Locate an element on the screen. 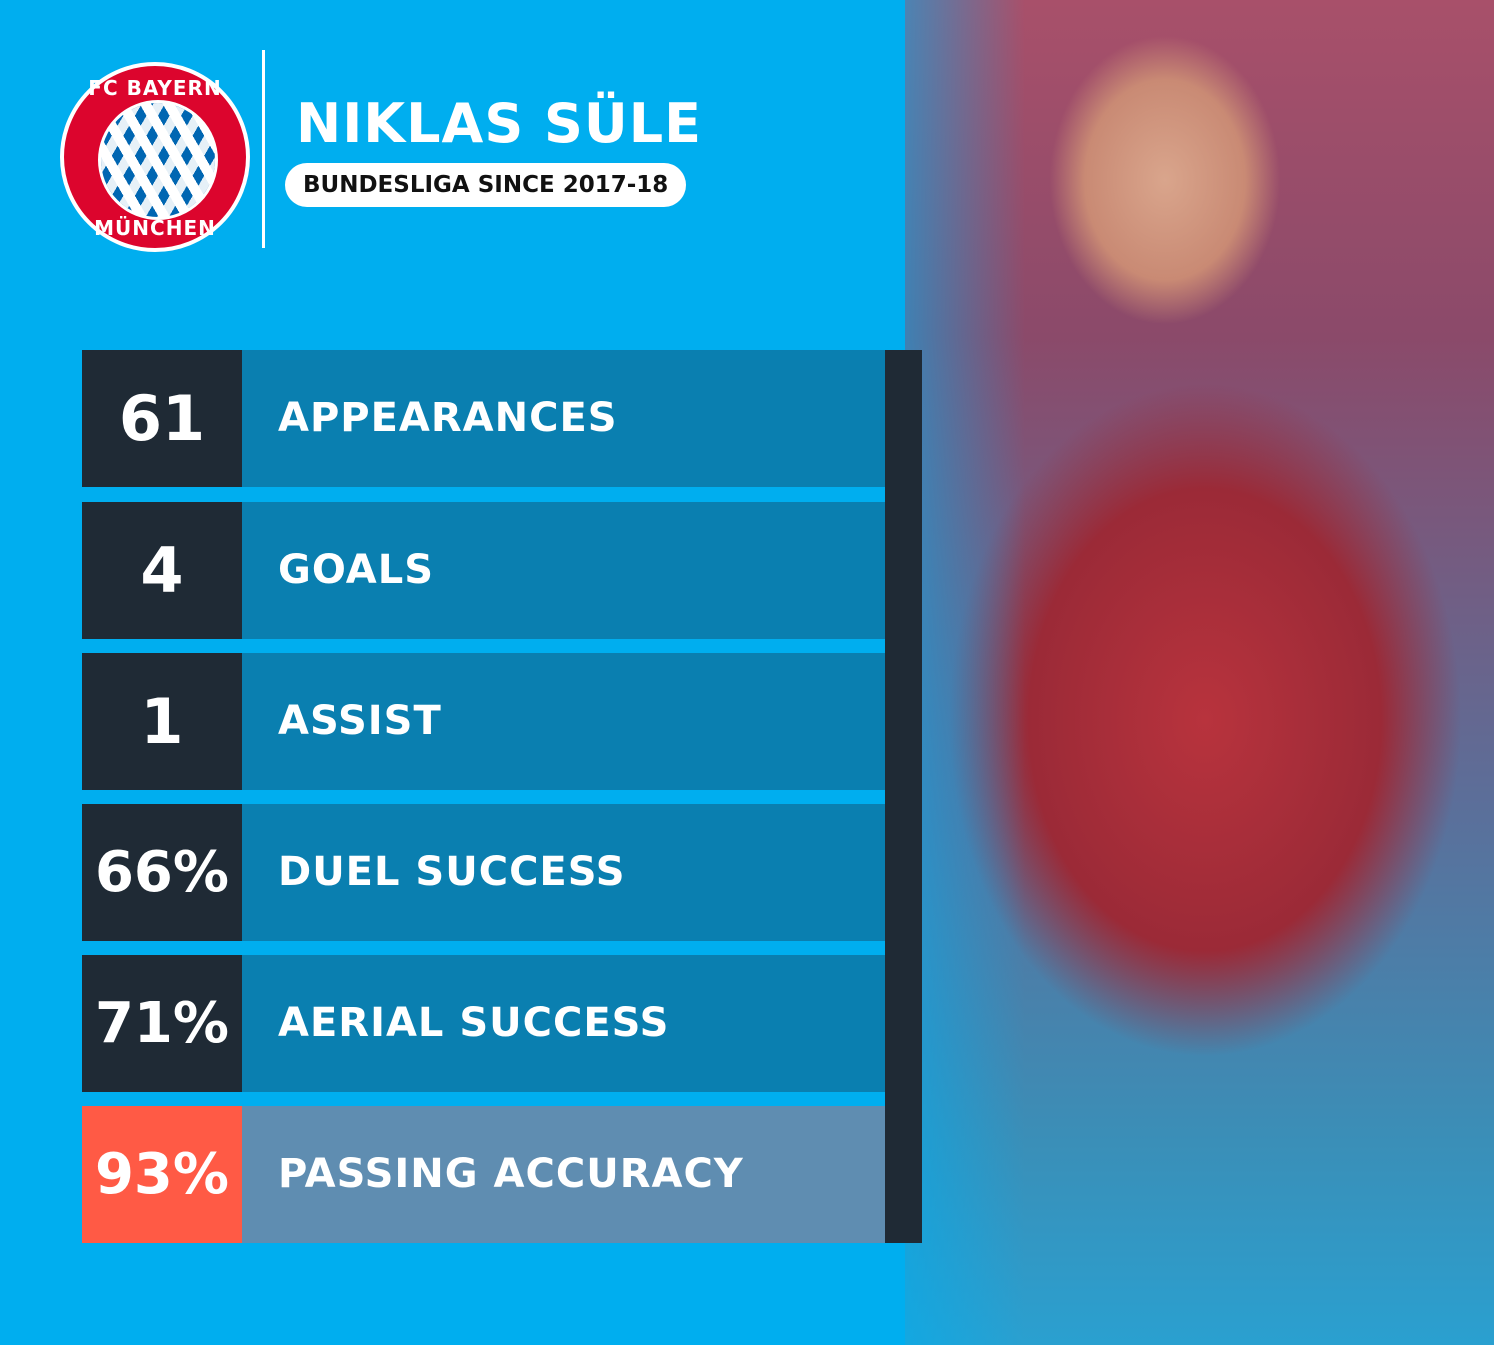 Image resolution: width=1494 pixels, height=1345 pixels. club-logo: FC BAYERN MÜNCHEN is located at coordinates (155, 157).